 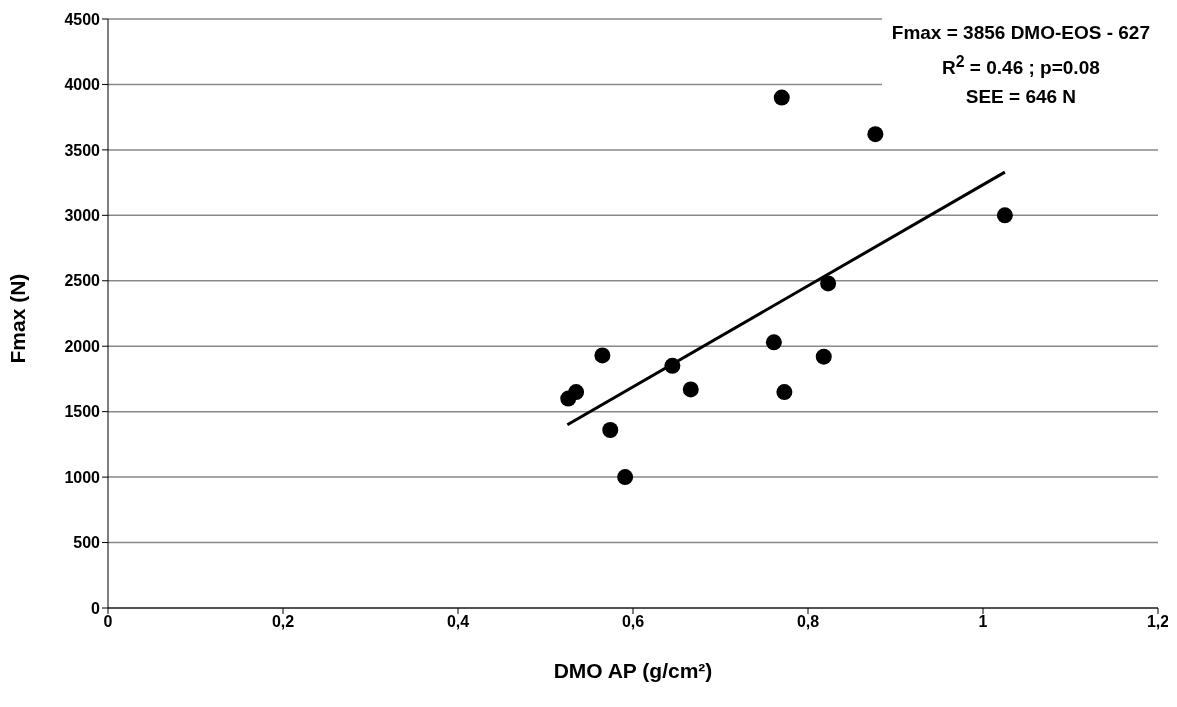 I want to click on x-tick-label: 0,4, so click(x=458, y=622).